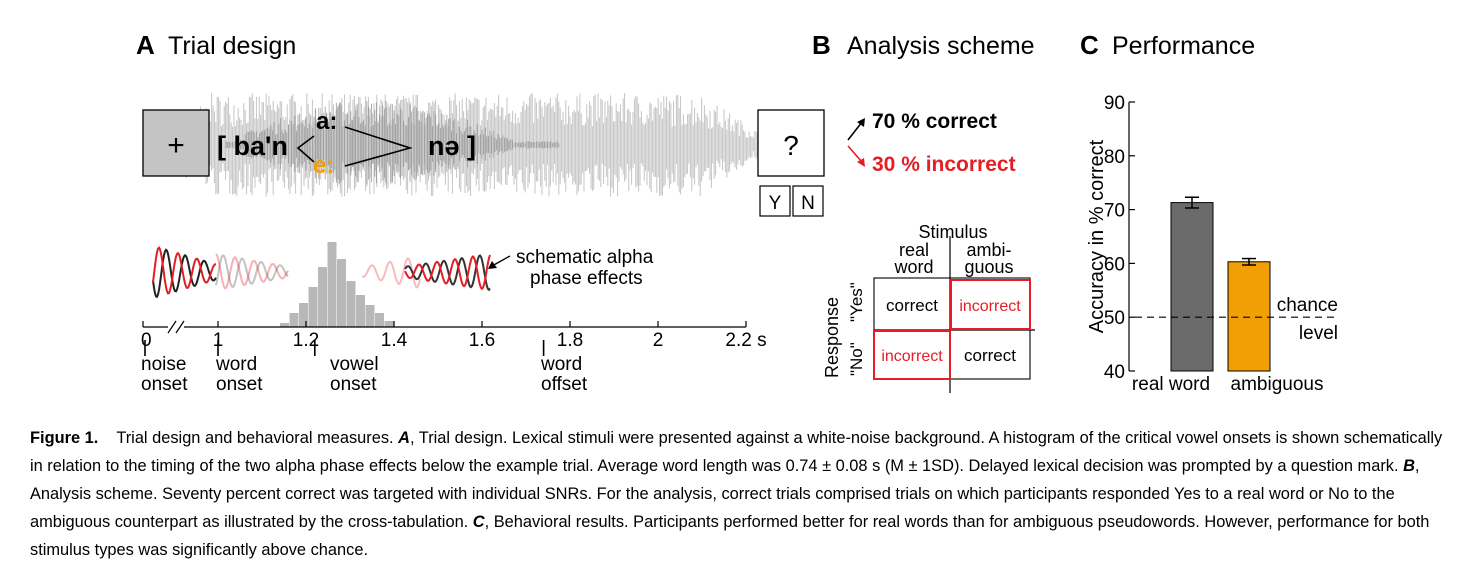  Describe the element at coordinates (1114, 264) in the screenshot. I see `y-tick-label: 60` at that location.